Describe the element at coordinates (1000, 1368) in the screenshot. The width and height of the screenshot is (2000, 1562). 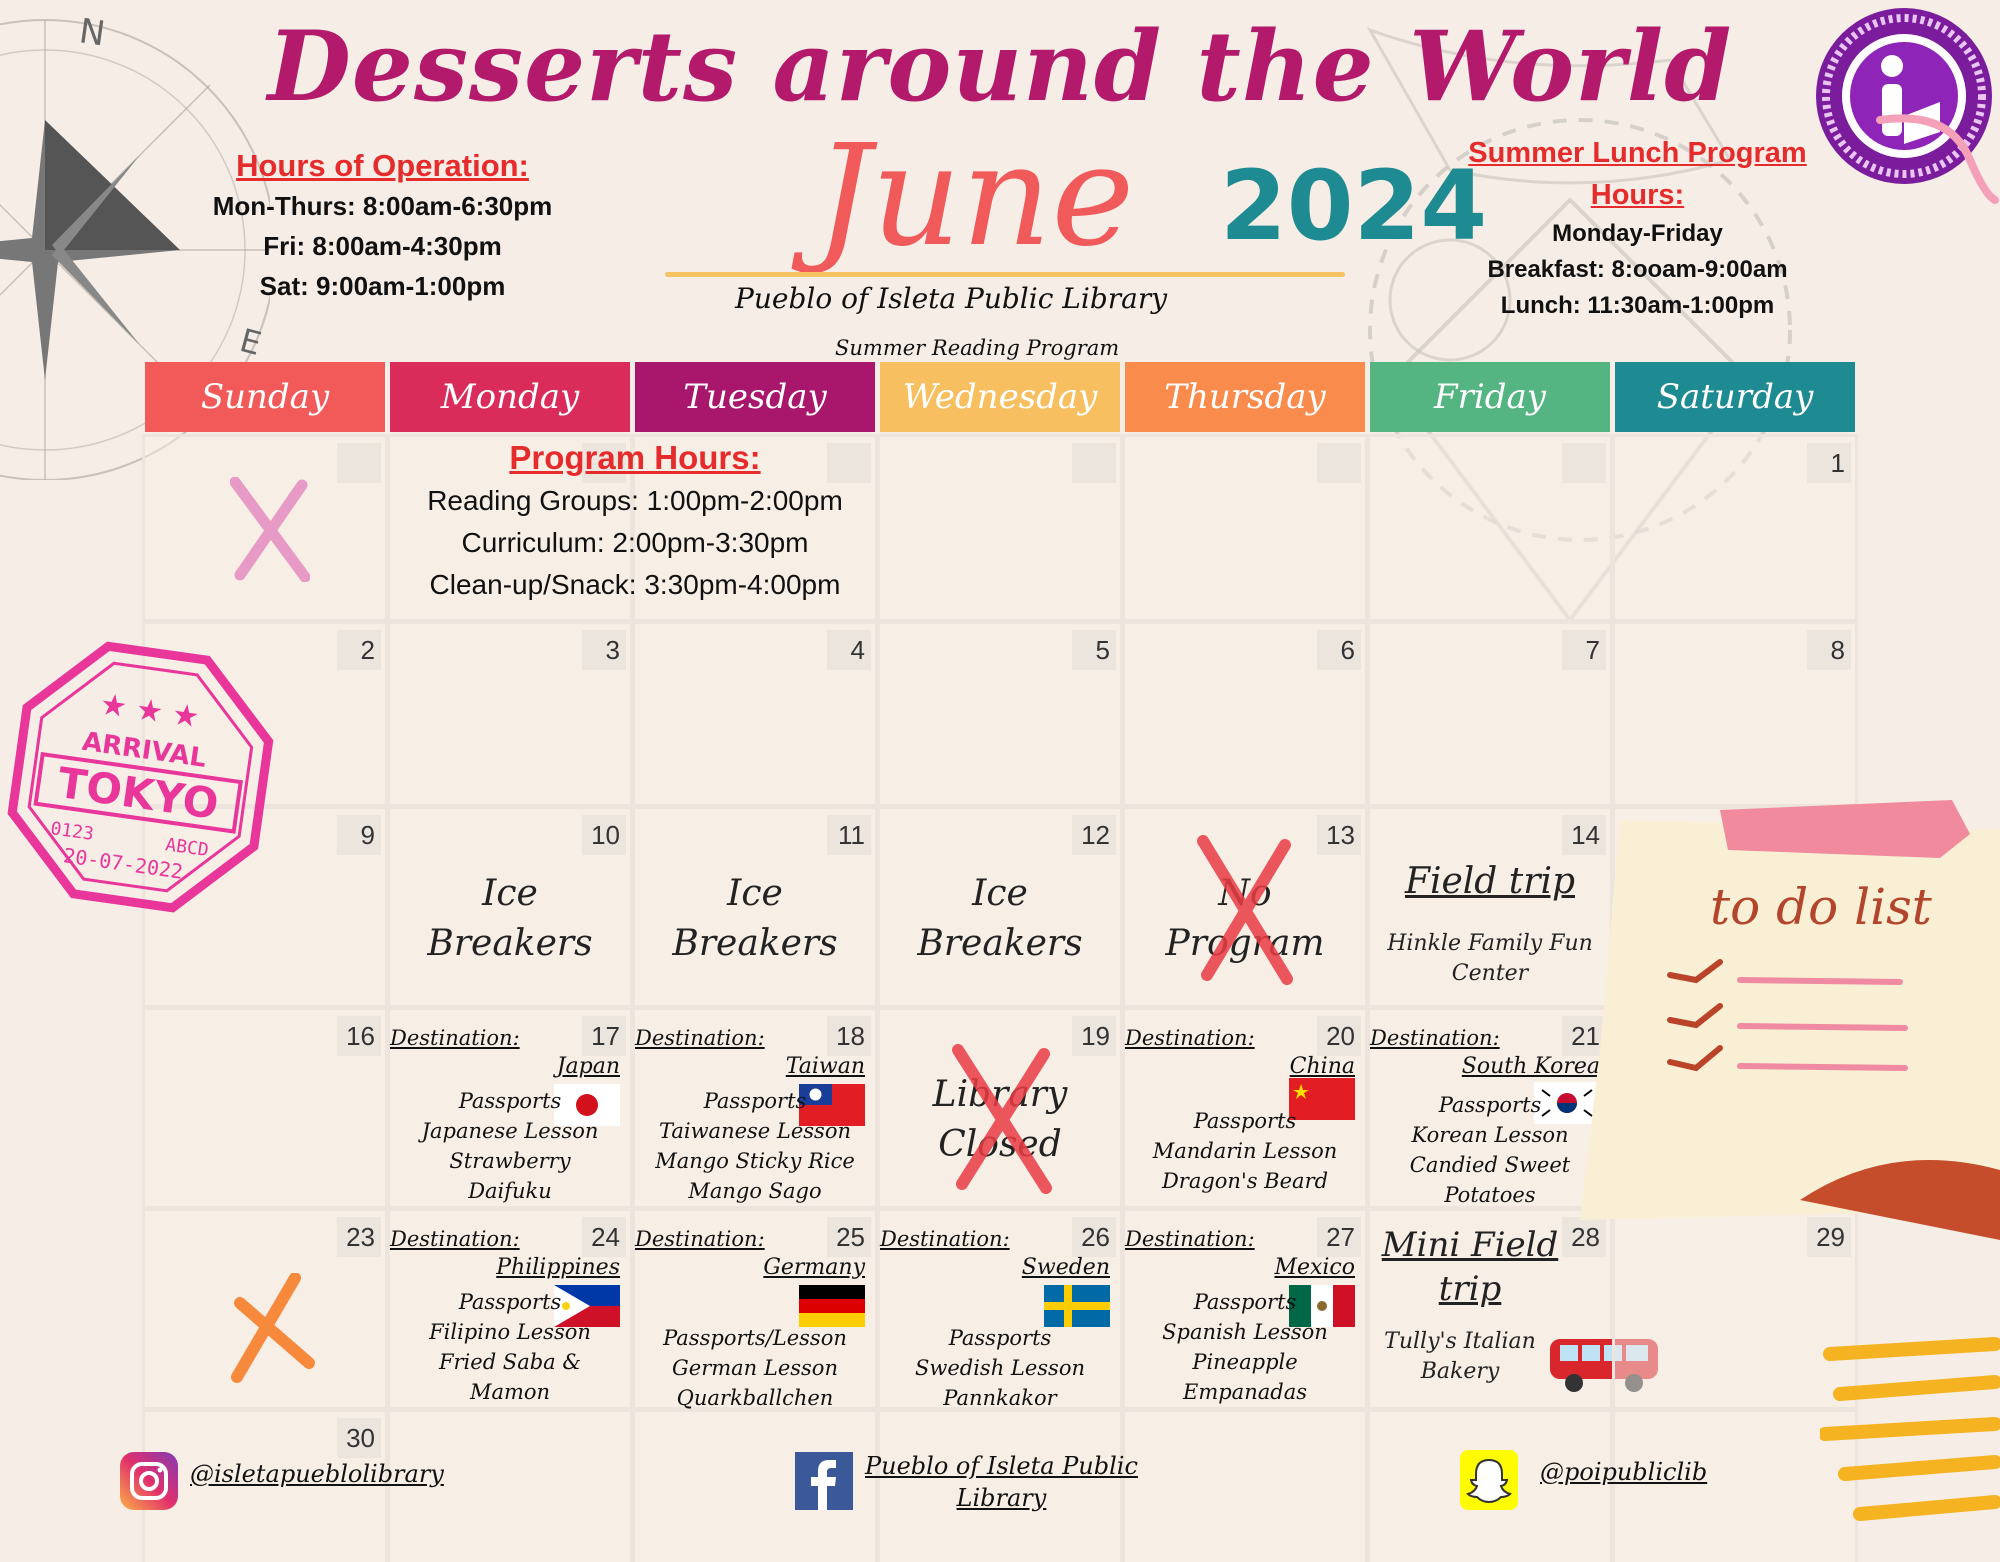
I see `event-details: Passports Swedish Lesson Pannkakor` at that location.